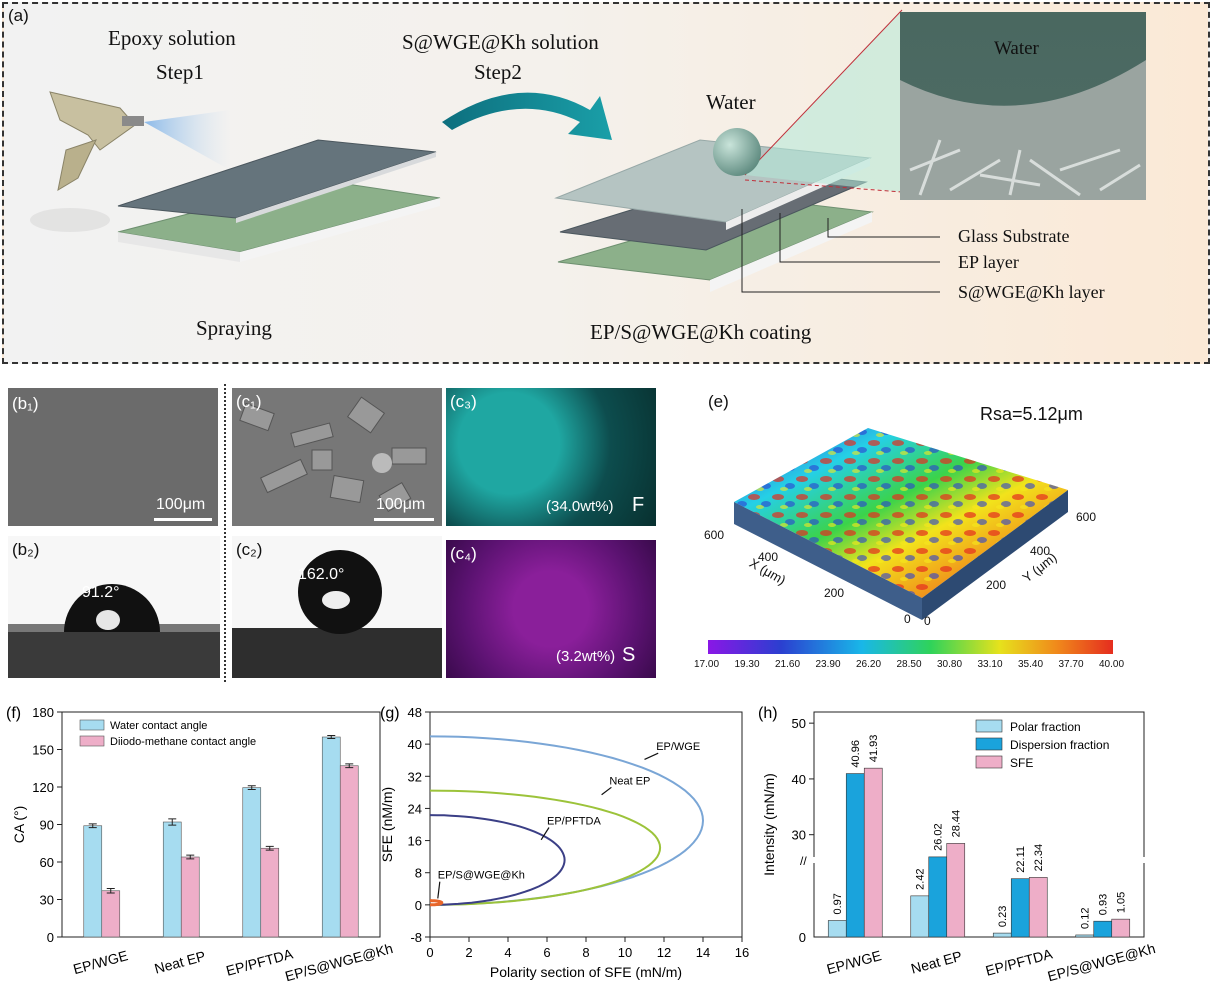  Describe the element at coordinates (828, 664) in the screenshot. I see `colorbar-tick: 23.90` at that location.